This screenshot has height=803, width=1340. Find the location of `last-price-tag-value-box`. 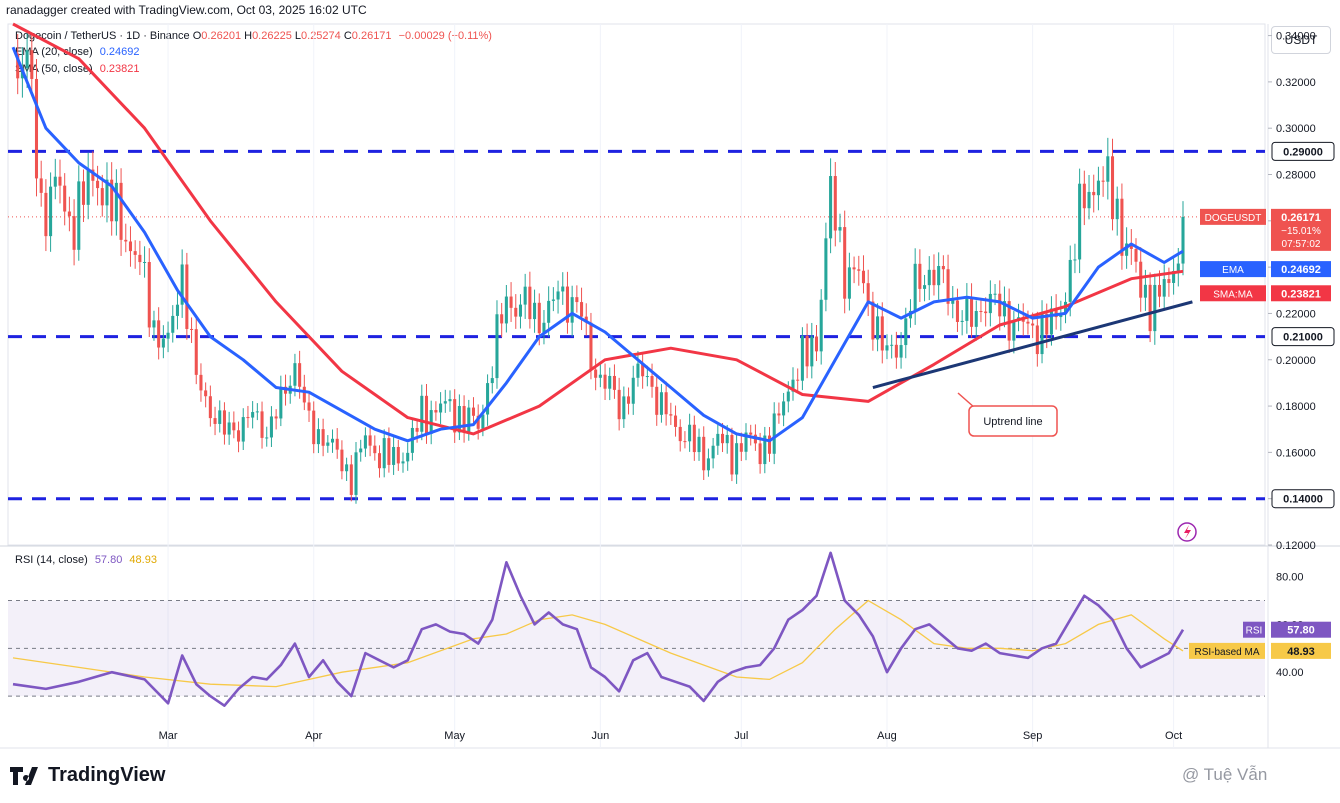

last-price-tag-value-box is located at coordinates (1301, 229).